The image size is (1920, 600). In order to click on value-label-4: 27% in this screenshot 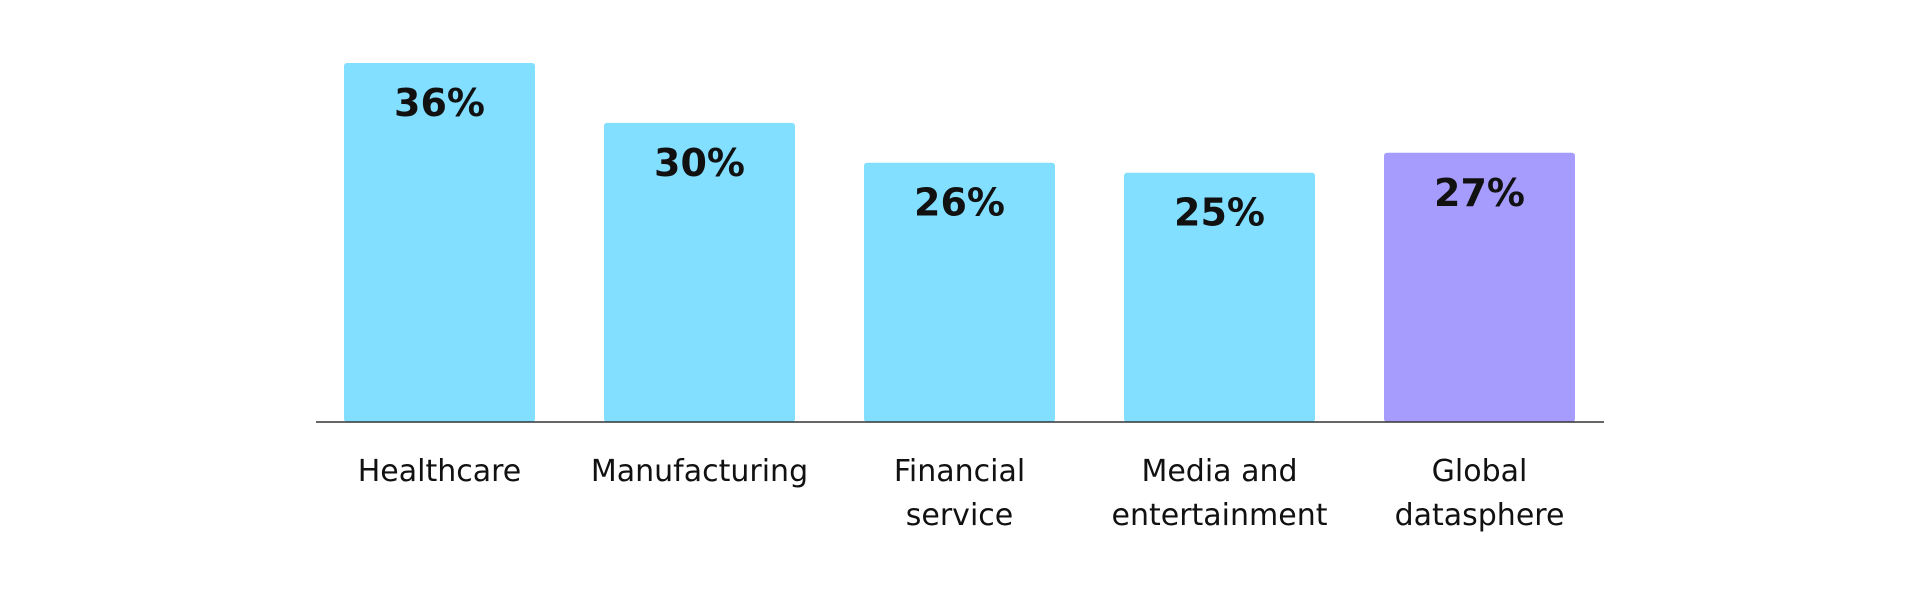, I will do `click(1479, 193)`.